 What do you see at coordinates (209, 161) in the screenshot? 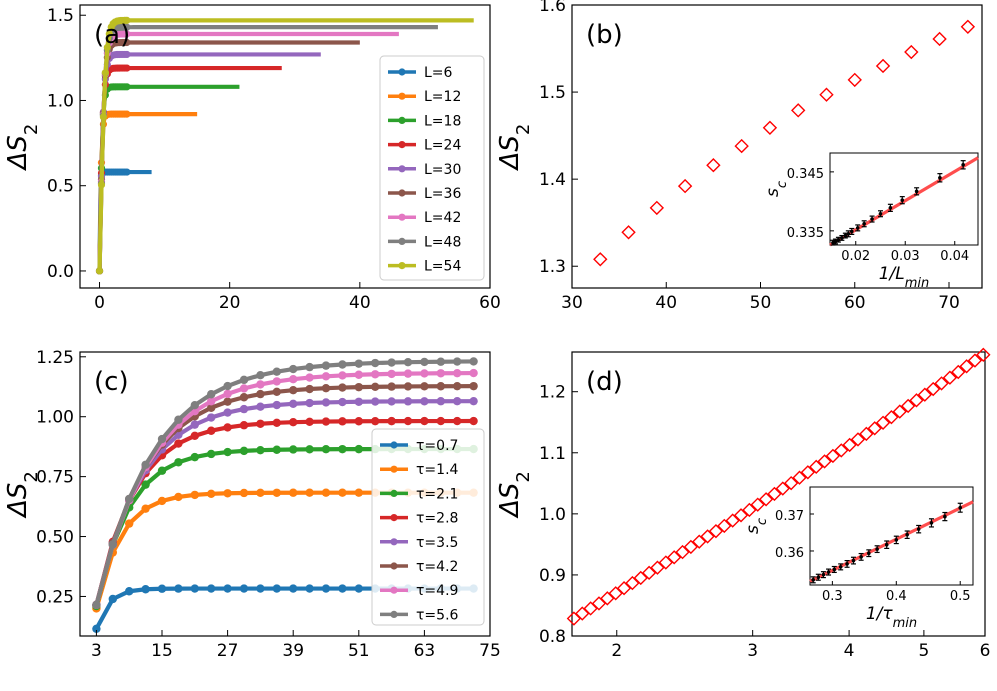
I see `series-line-L=30` at bounding box center [209, 161].